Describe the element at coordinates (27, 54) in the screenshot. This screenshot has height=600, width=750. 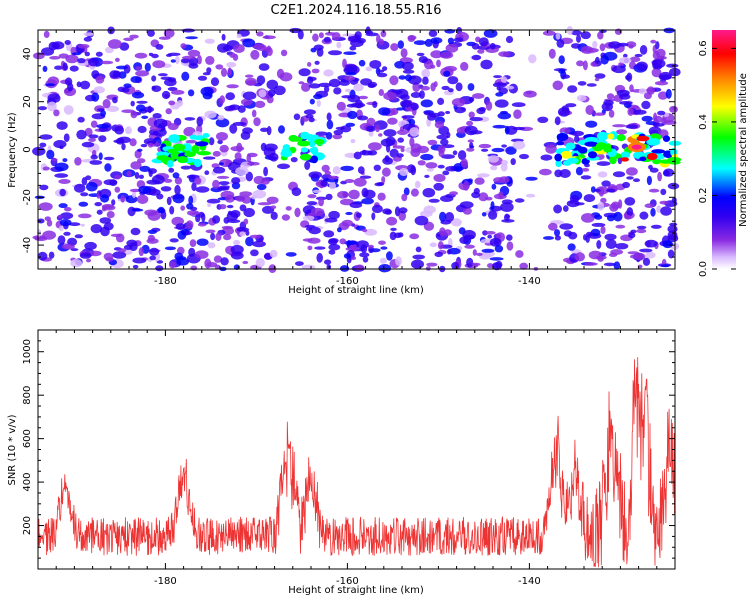
I see `y-tick-label: 40` at that location.